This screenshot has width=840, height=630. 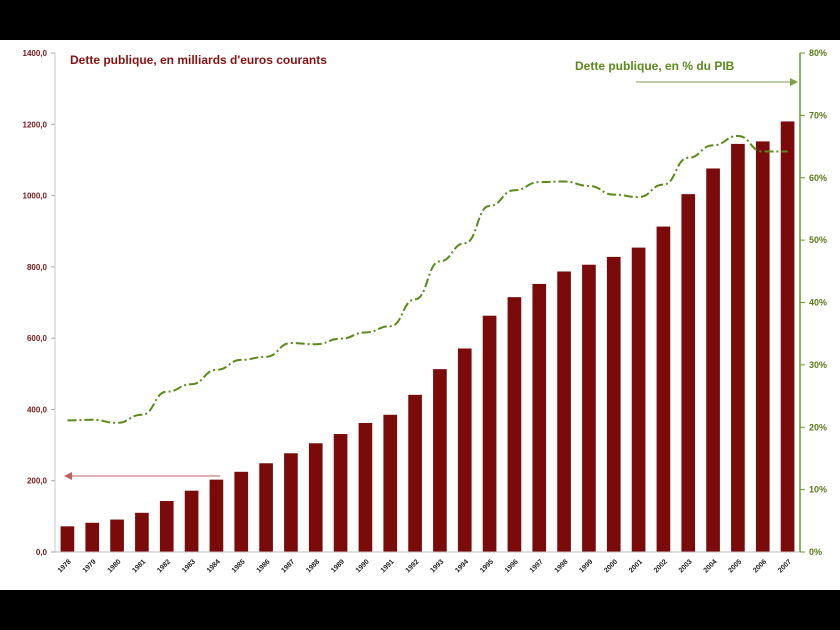 What do you see at coordinates (117, 535) in the screenshot?
I see `bar-1980` at bounding box center [117, 535].